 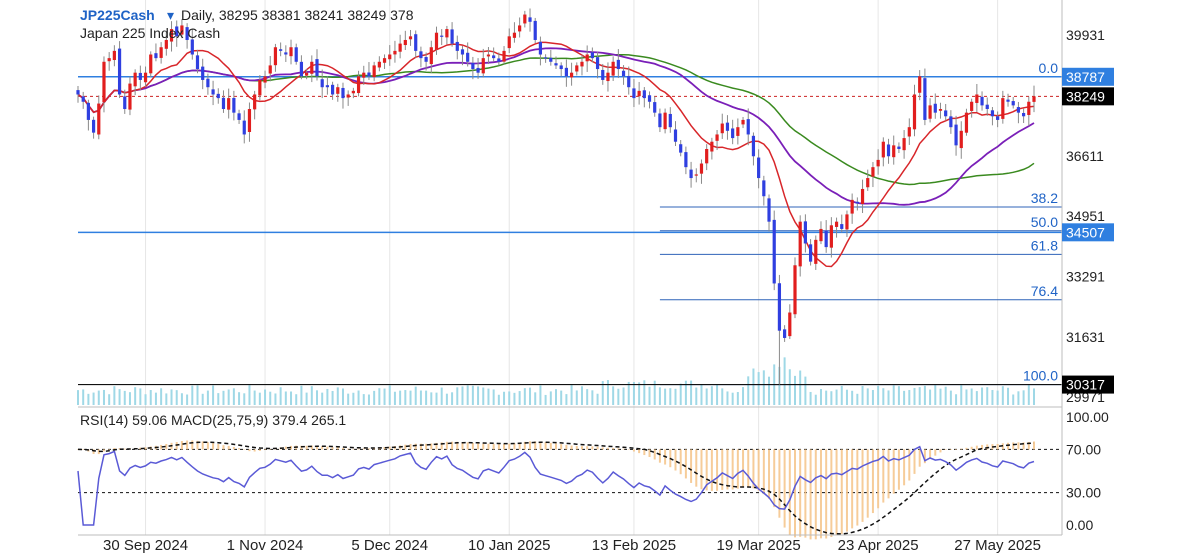 What do you see at coordinates (634, 545) in the screenshot?
I see `date-label-4: 13 Feb 2025` at bounding box center [634, 545].